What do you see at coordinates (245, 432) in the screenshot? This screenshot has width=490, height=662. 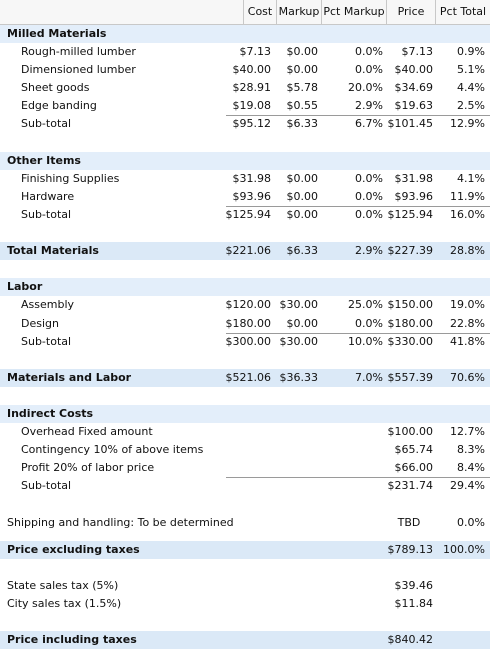 I see `table-row: Overhead Fixed amount $100.00 12.7%` at bounding box center [245, 432].